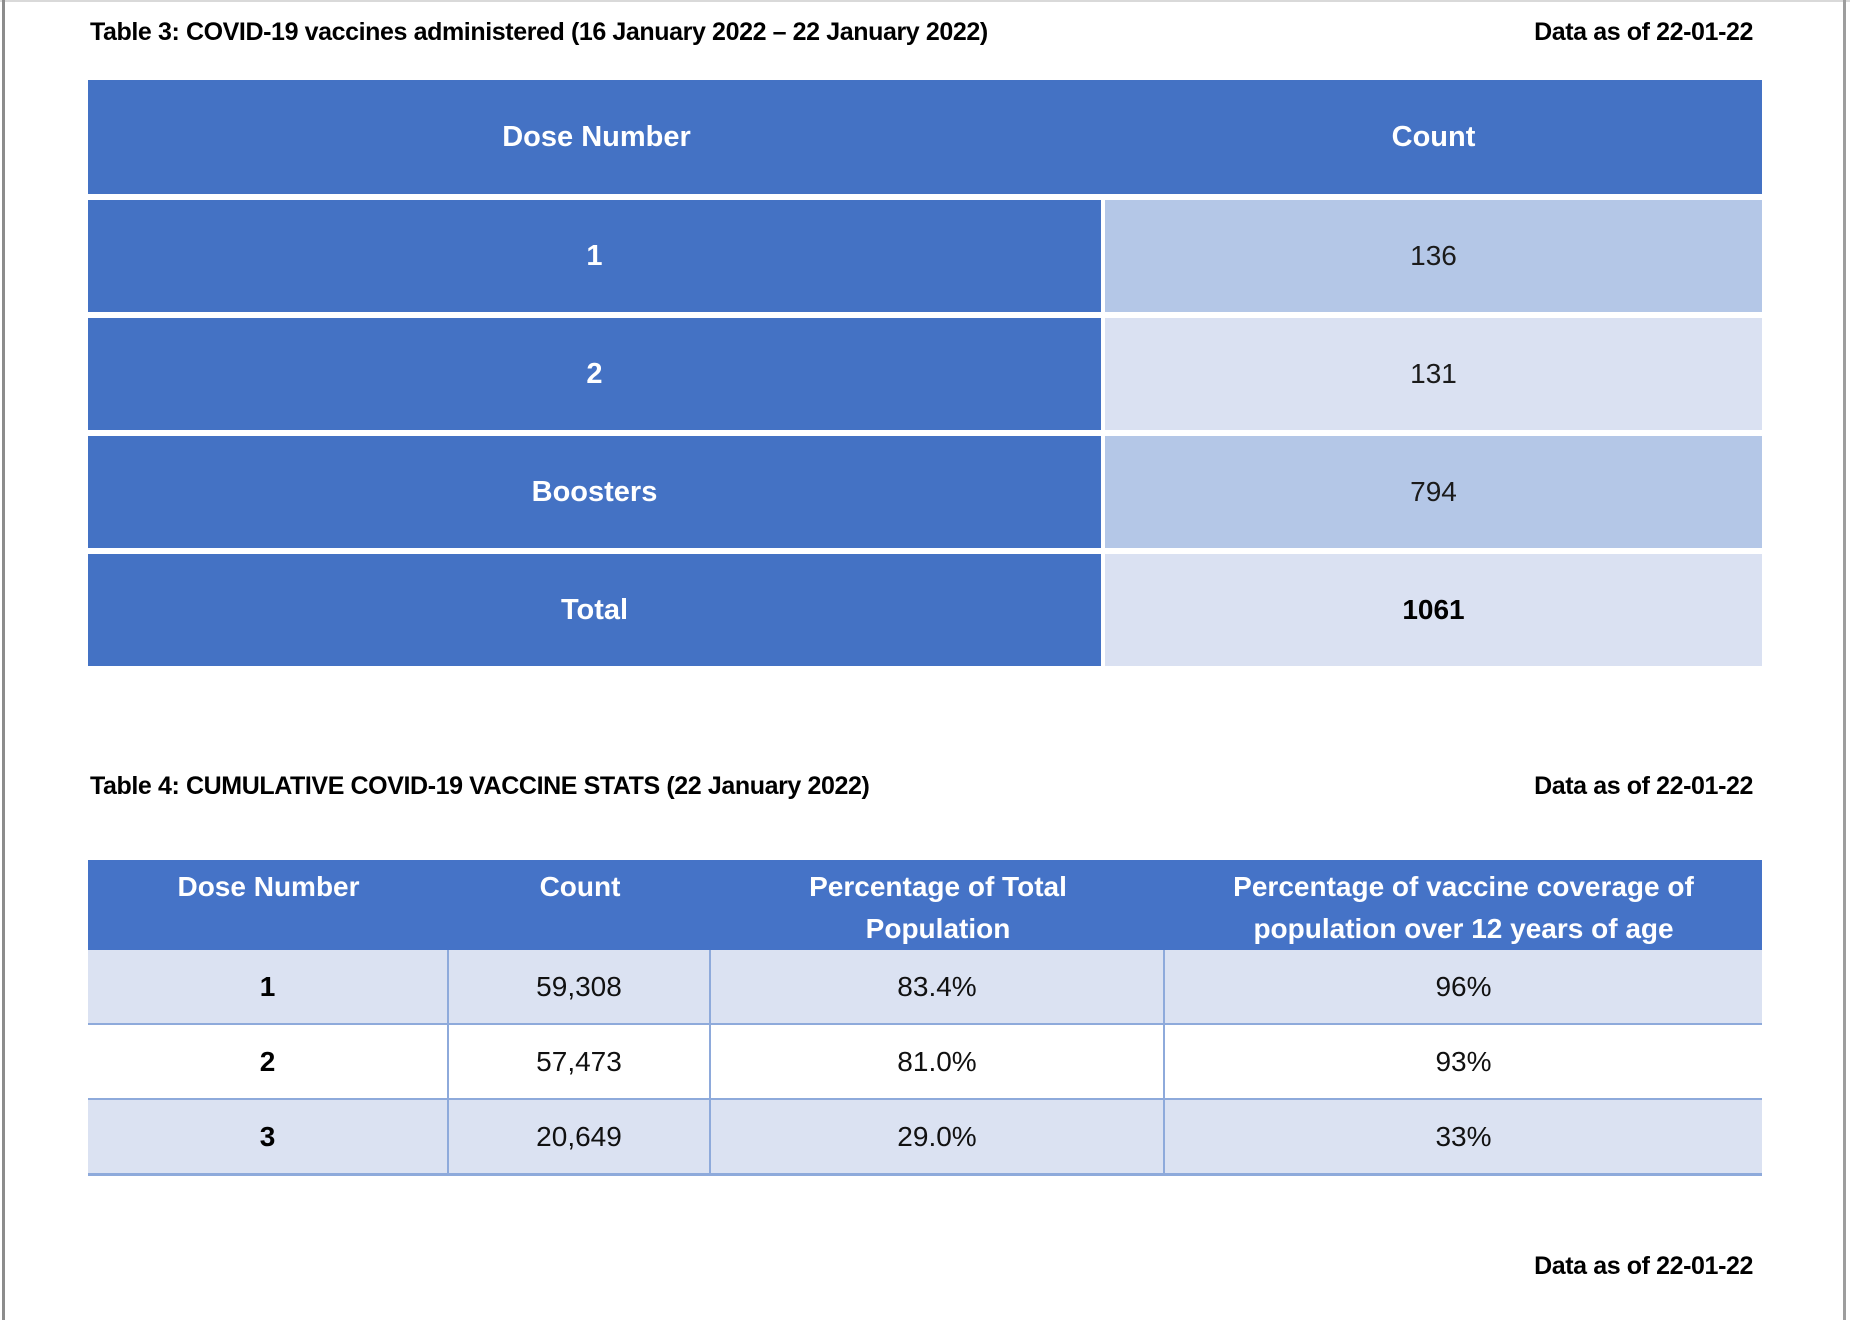 This screenshot has height=1320, width=1850. What do you see at coordinates (938, 1136) in the screenshot?
I see `table4-row3-pct-total: 29.0%` at bounding box center [938, 1136].